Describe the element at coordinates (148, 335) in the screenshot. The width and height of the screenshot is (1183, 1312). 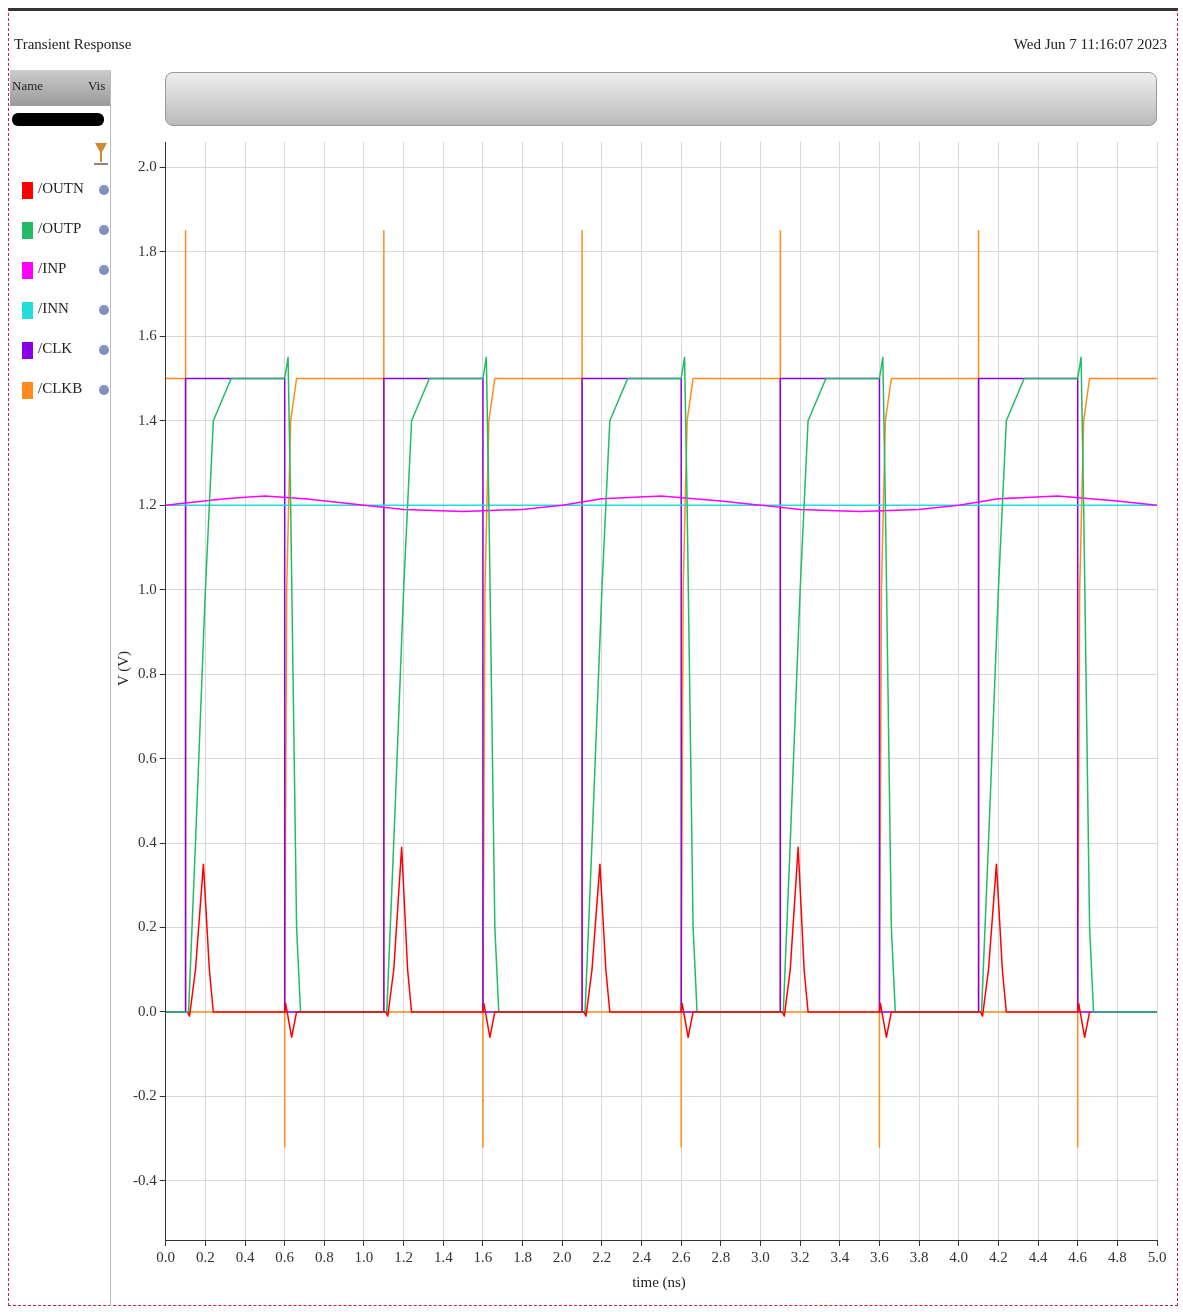
I see `y-tick-label: 1.6` at that location.